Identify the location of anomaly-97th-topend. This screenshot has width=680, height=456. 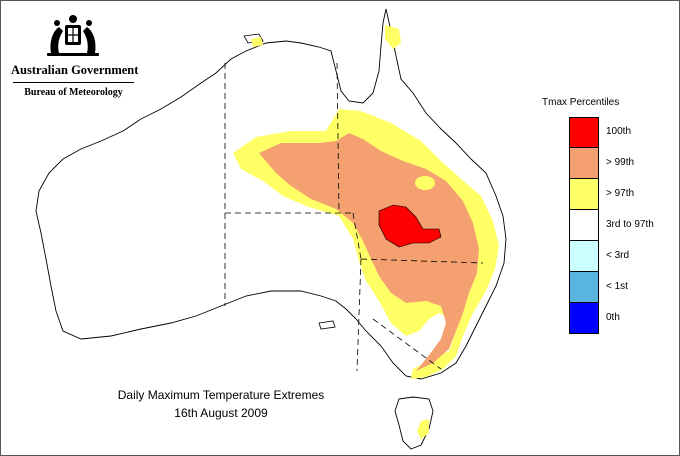
(257, 42).